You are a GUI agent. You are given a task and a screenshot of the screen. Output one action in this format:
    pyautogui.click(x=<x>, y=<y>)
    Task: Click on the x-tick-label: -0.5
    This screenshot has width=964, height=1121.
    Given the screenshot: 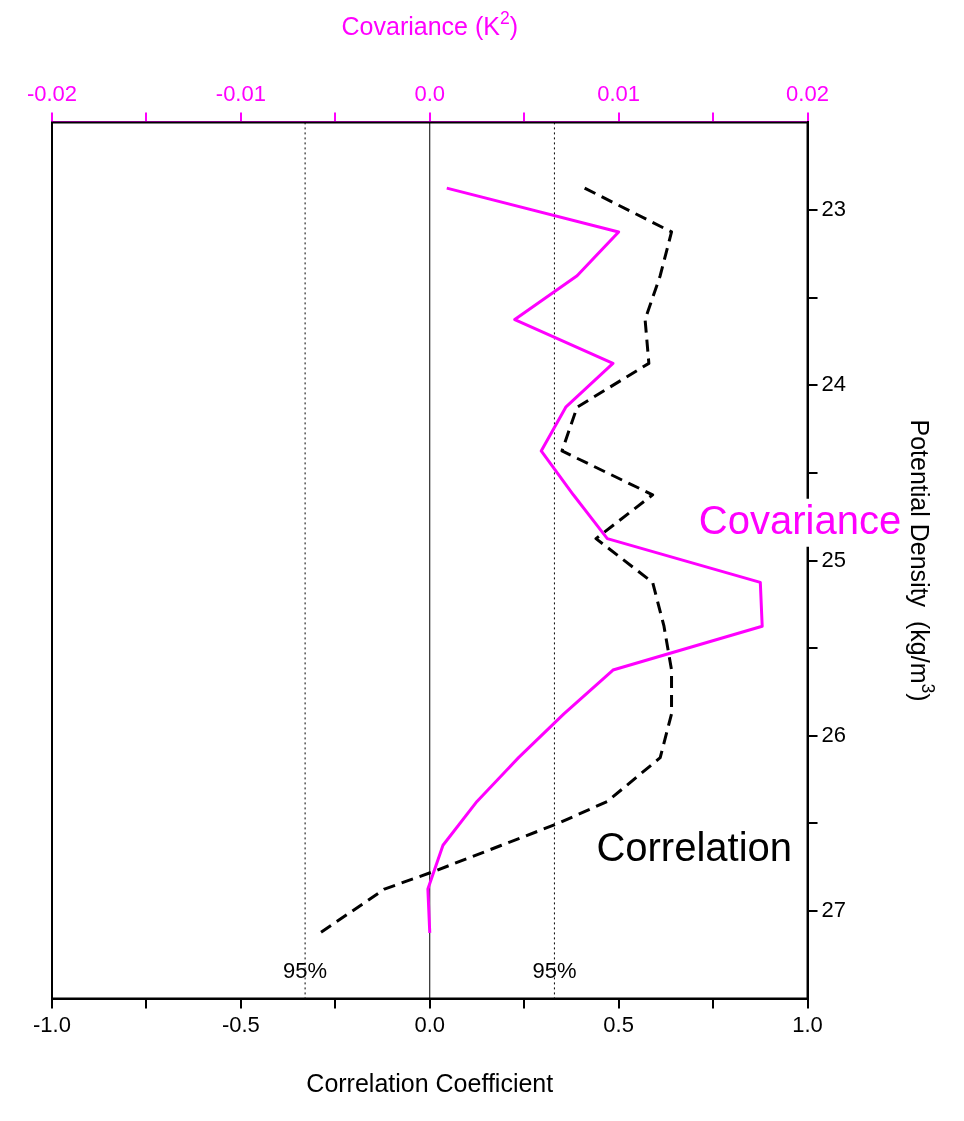 What is the action you would take?
    pyautogui.click(x=240, y=1024)
    